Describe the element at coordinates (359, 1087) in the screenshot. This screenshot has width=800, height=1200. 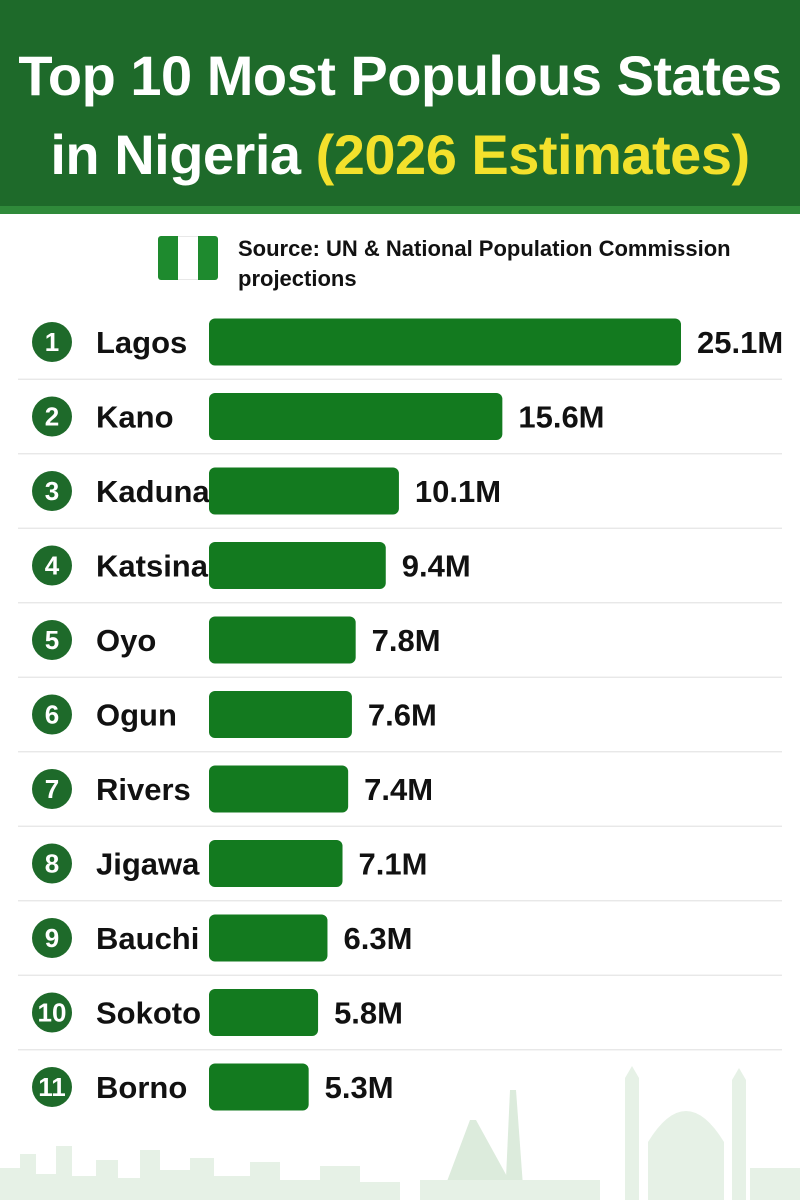
I see `value-label: 5.3M` at that location.